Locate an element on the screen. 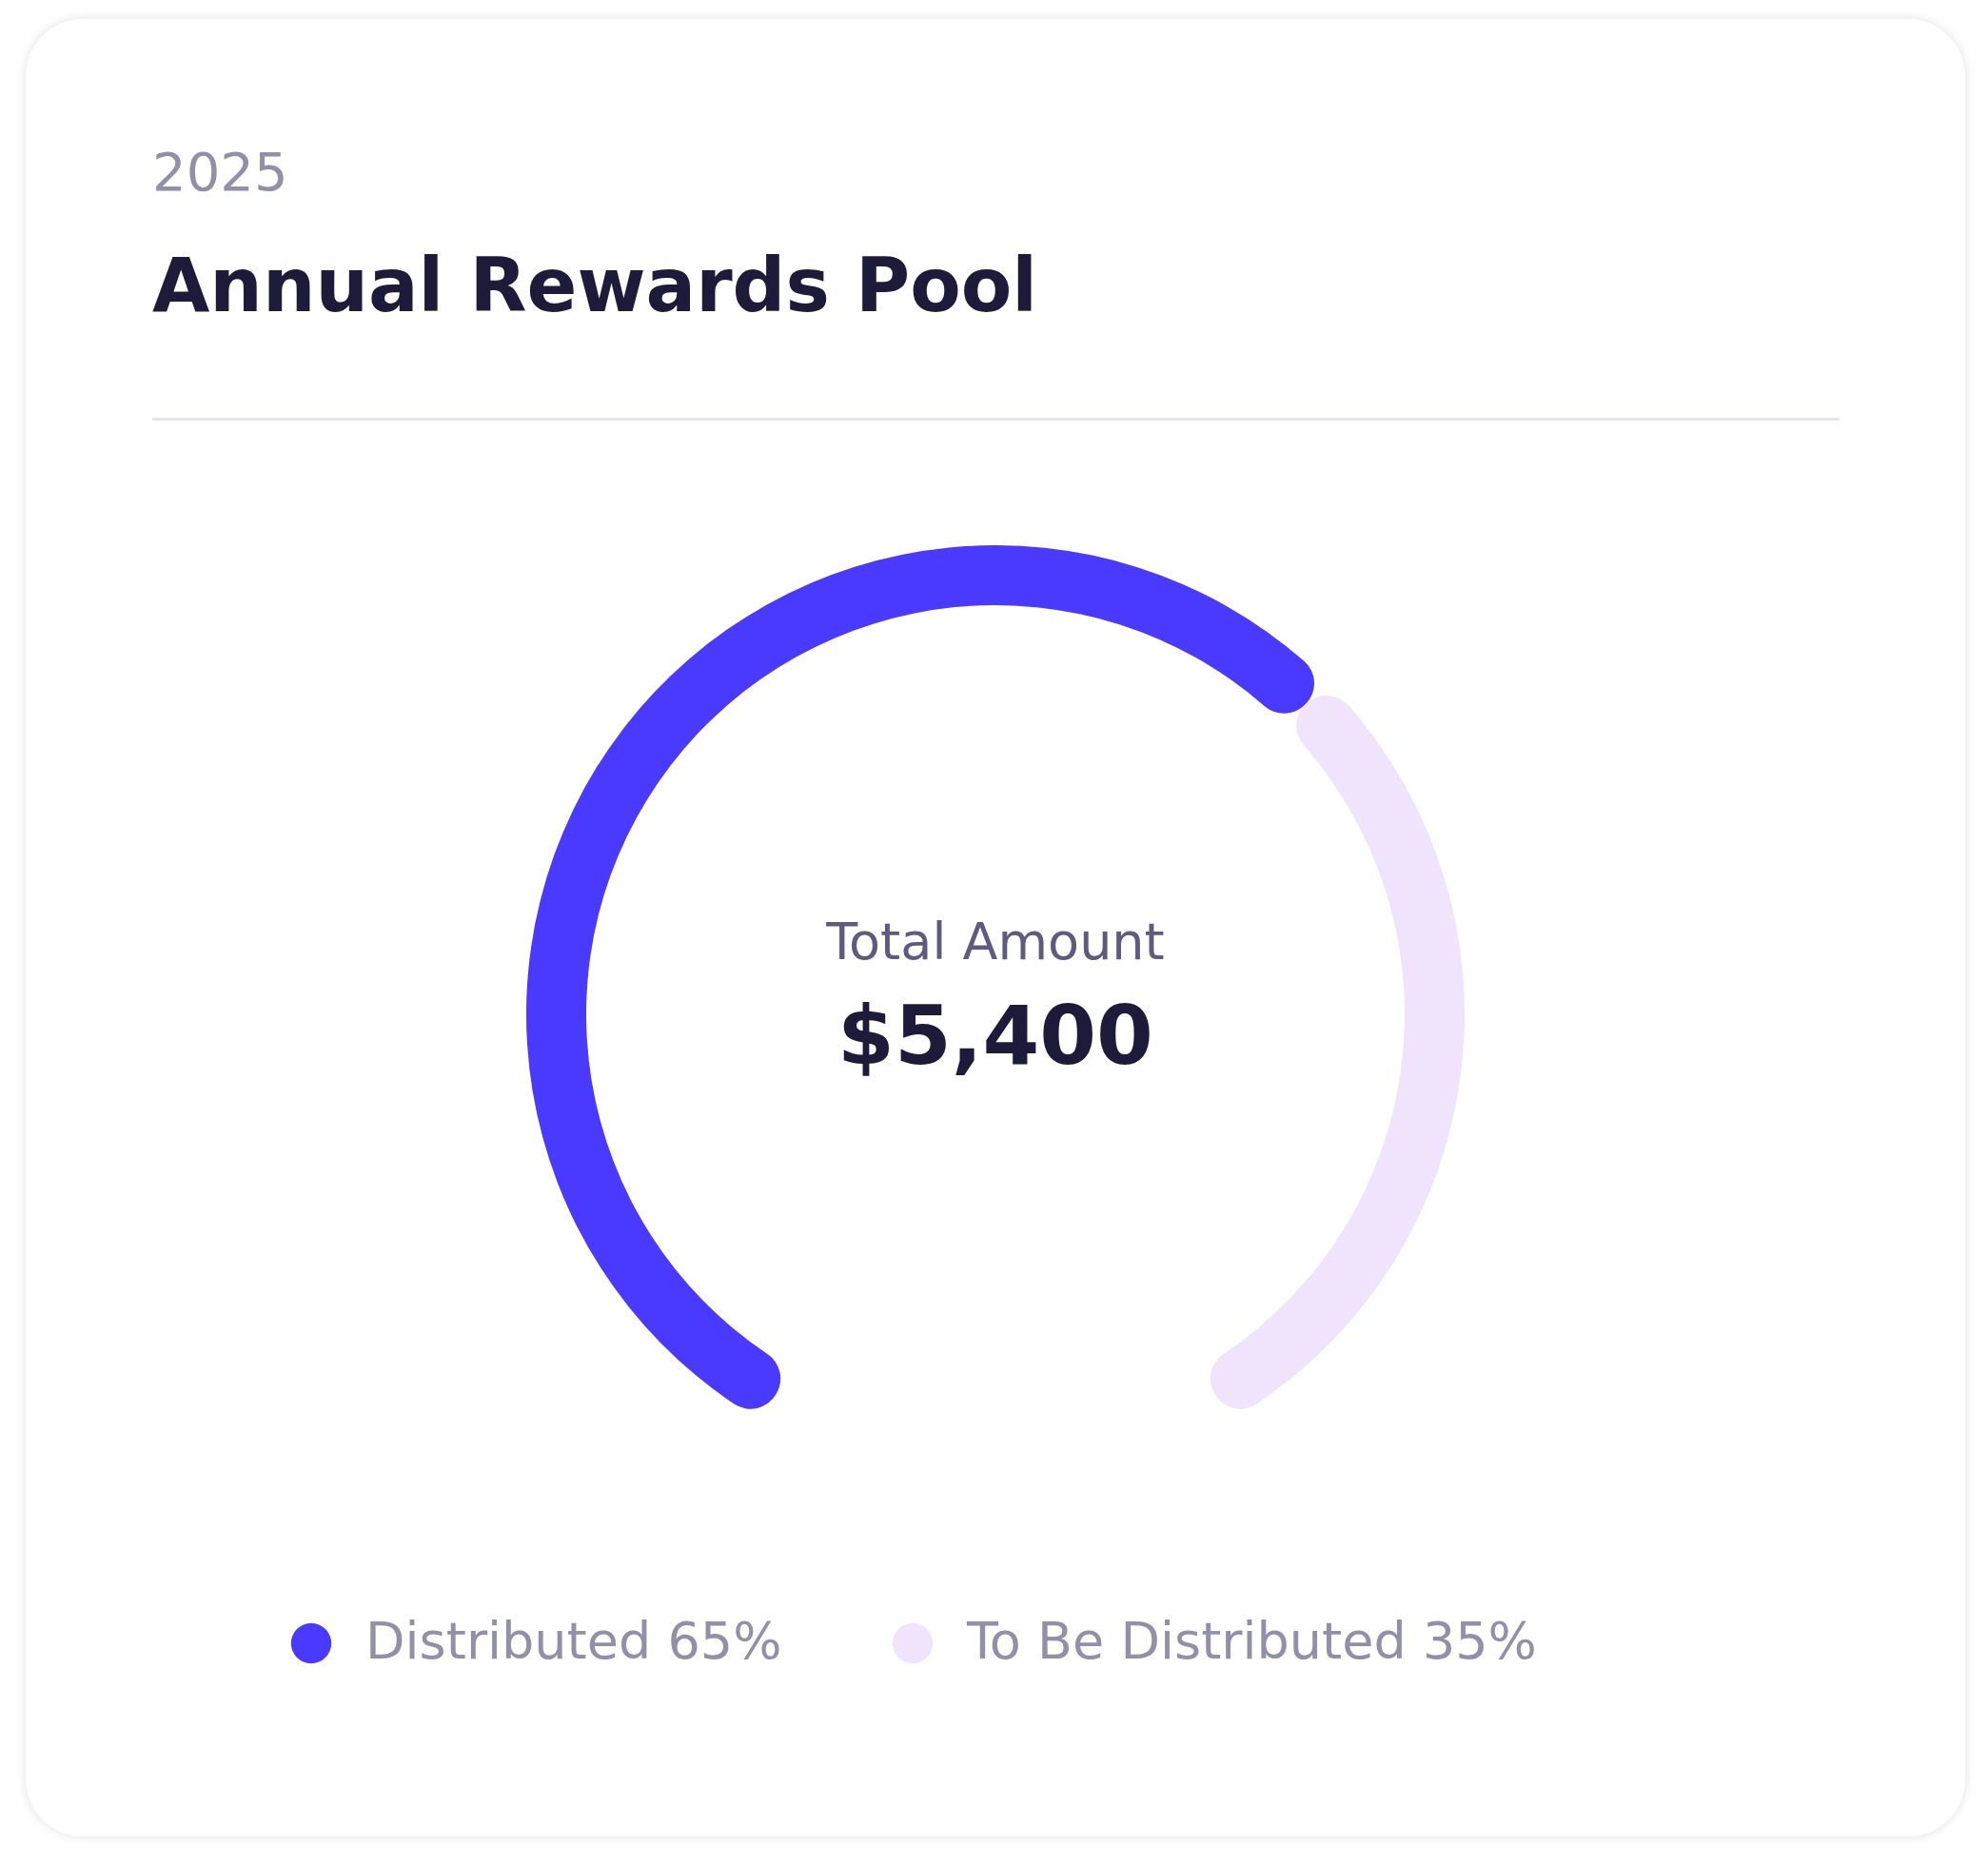 The width and height of the screenshot is (1988, 1865). text: Total Amount is located at coordinates (995, 942).